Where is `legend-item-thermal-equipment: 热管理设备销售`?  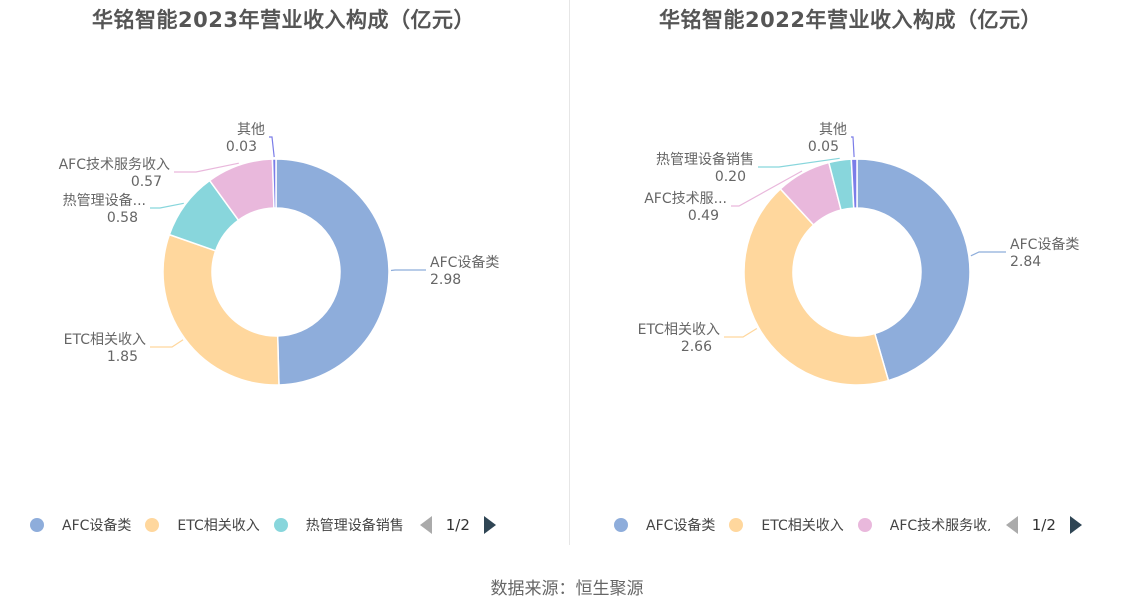
legend-item-thermal-equipment: 热管理设备销售 is located at coordinates (338, 525).